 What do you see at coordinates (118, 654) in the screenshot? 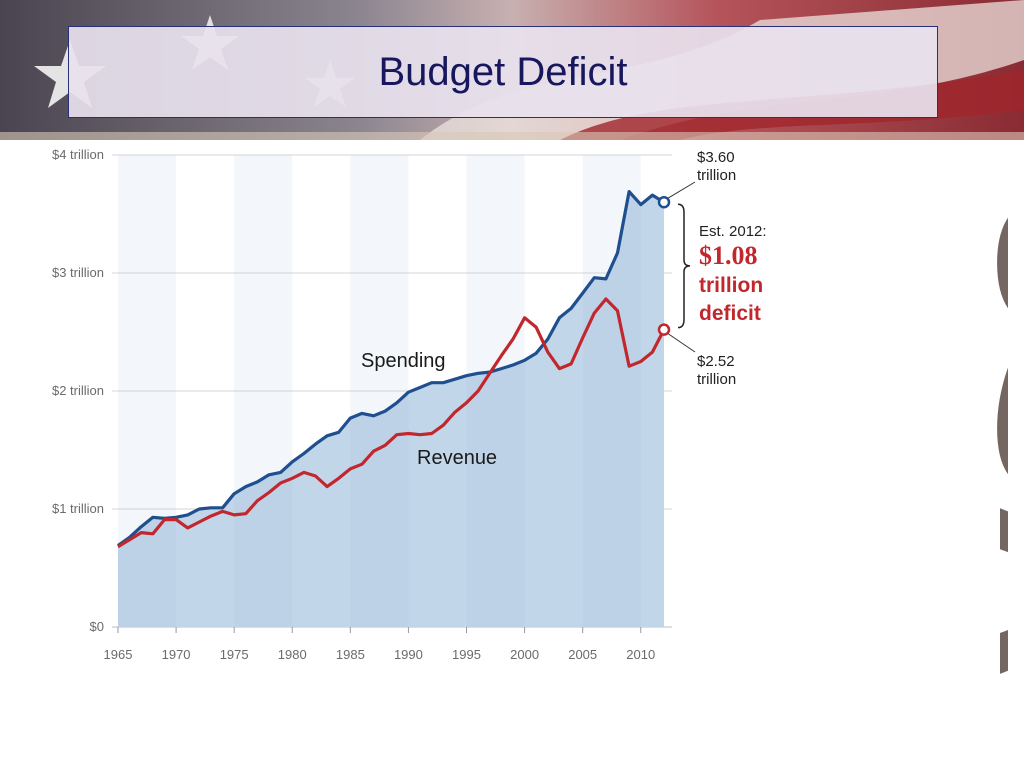
I see `x-tick-label: 1965` at bounding box center [118, 654].